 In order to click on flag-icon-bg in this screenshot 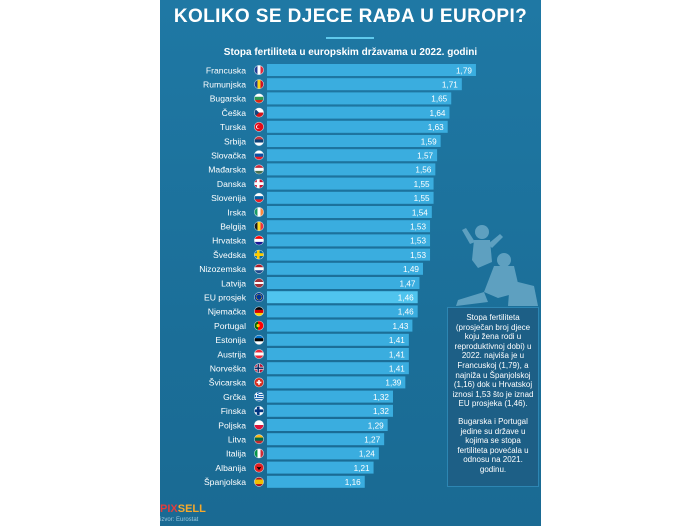, I will do `click(259, 98)`.